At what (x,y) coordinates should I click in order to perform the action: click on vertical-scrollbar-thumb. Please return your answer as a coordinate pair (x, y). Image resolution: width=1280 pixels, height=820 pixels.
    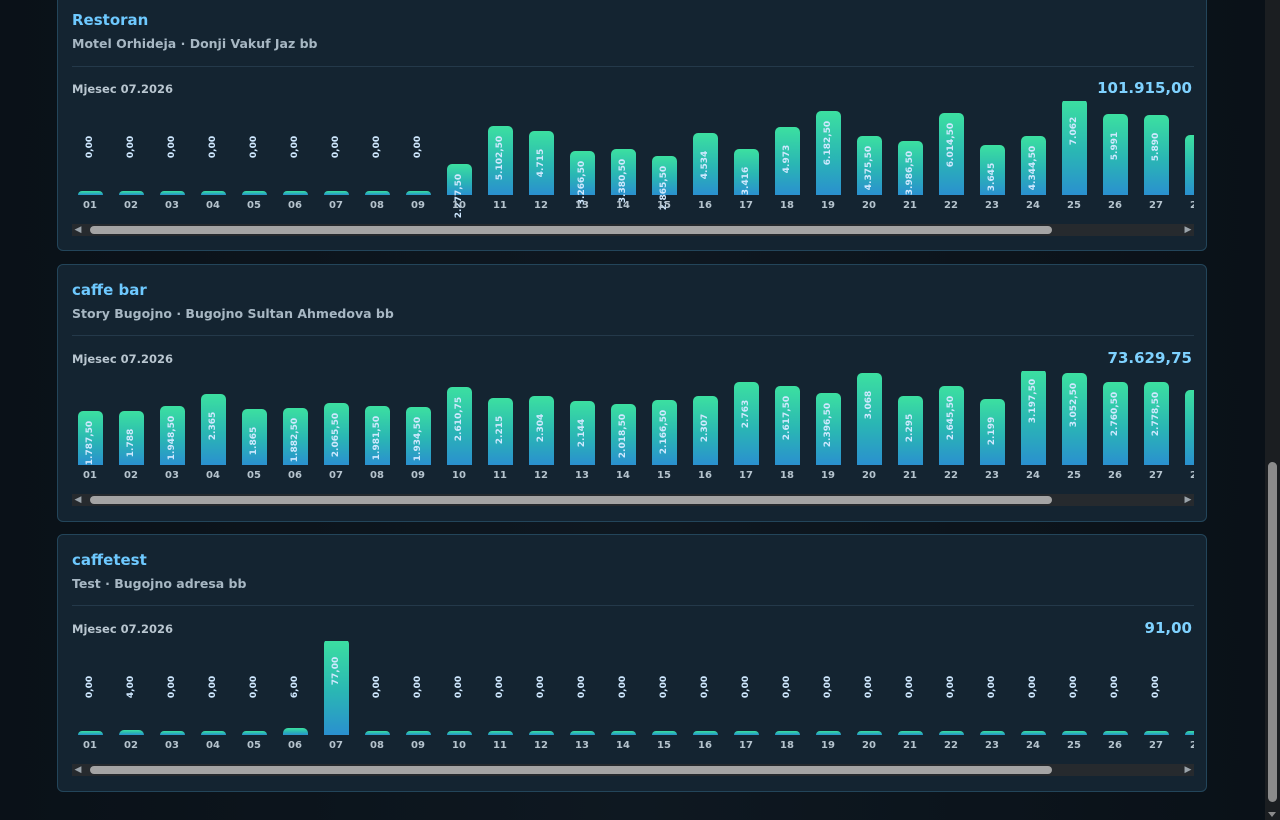
    Looking at the image, I should click on (1272, 632).